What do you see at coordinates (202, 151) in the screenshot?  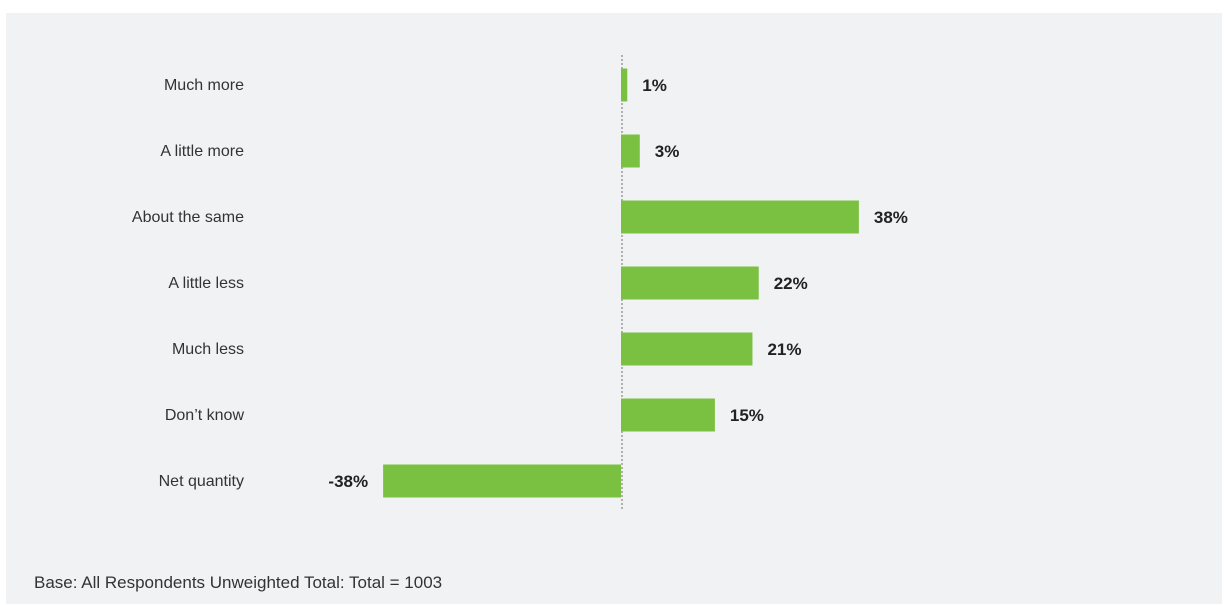 I see `category-label: A little more` at bounding box center [202, 151].